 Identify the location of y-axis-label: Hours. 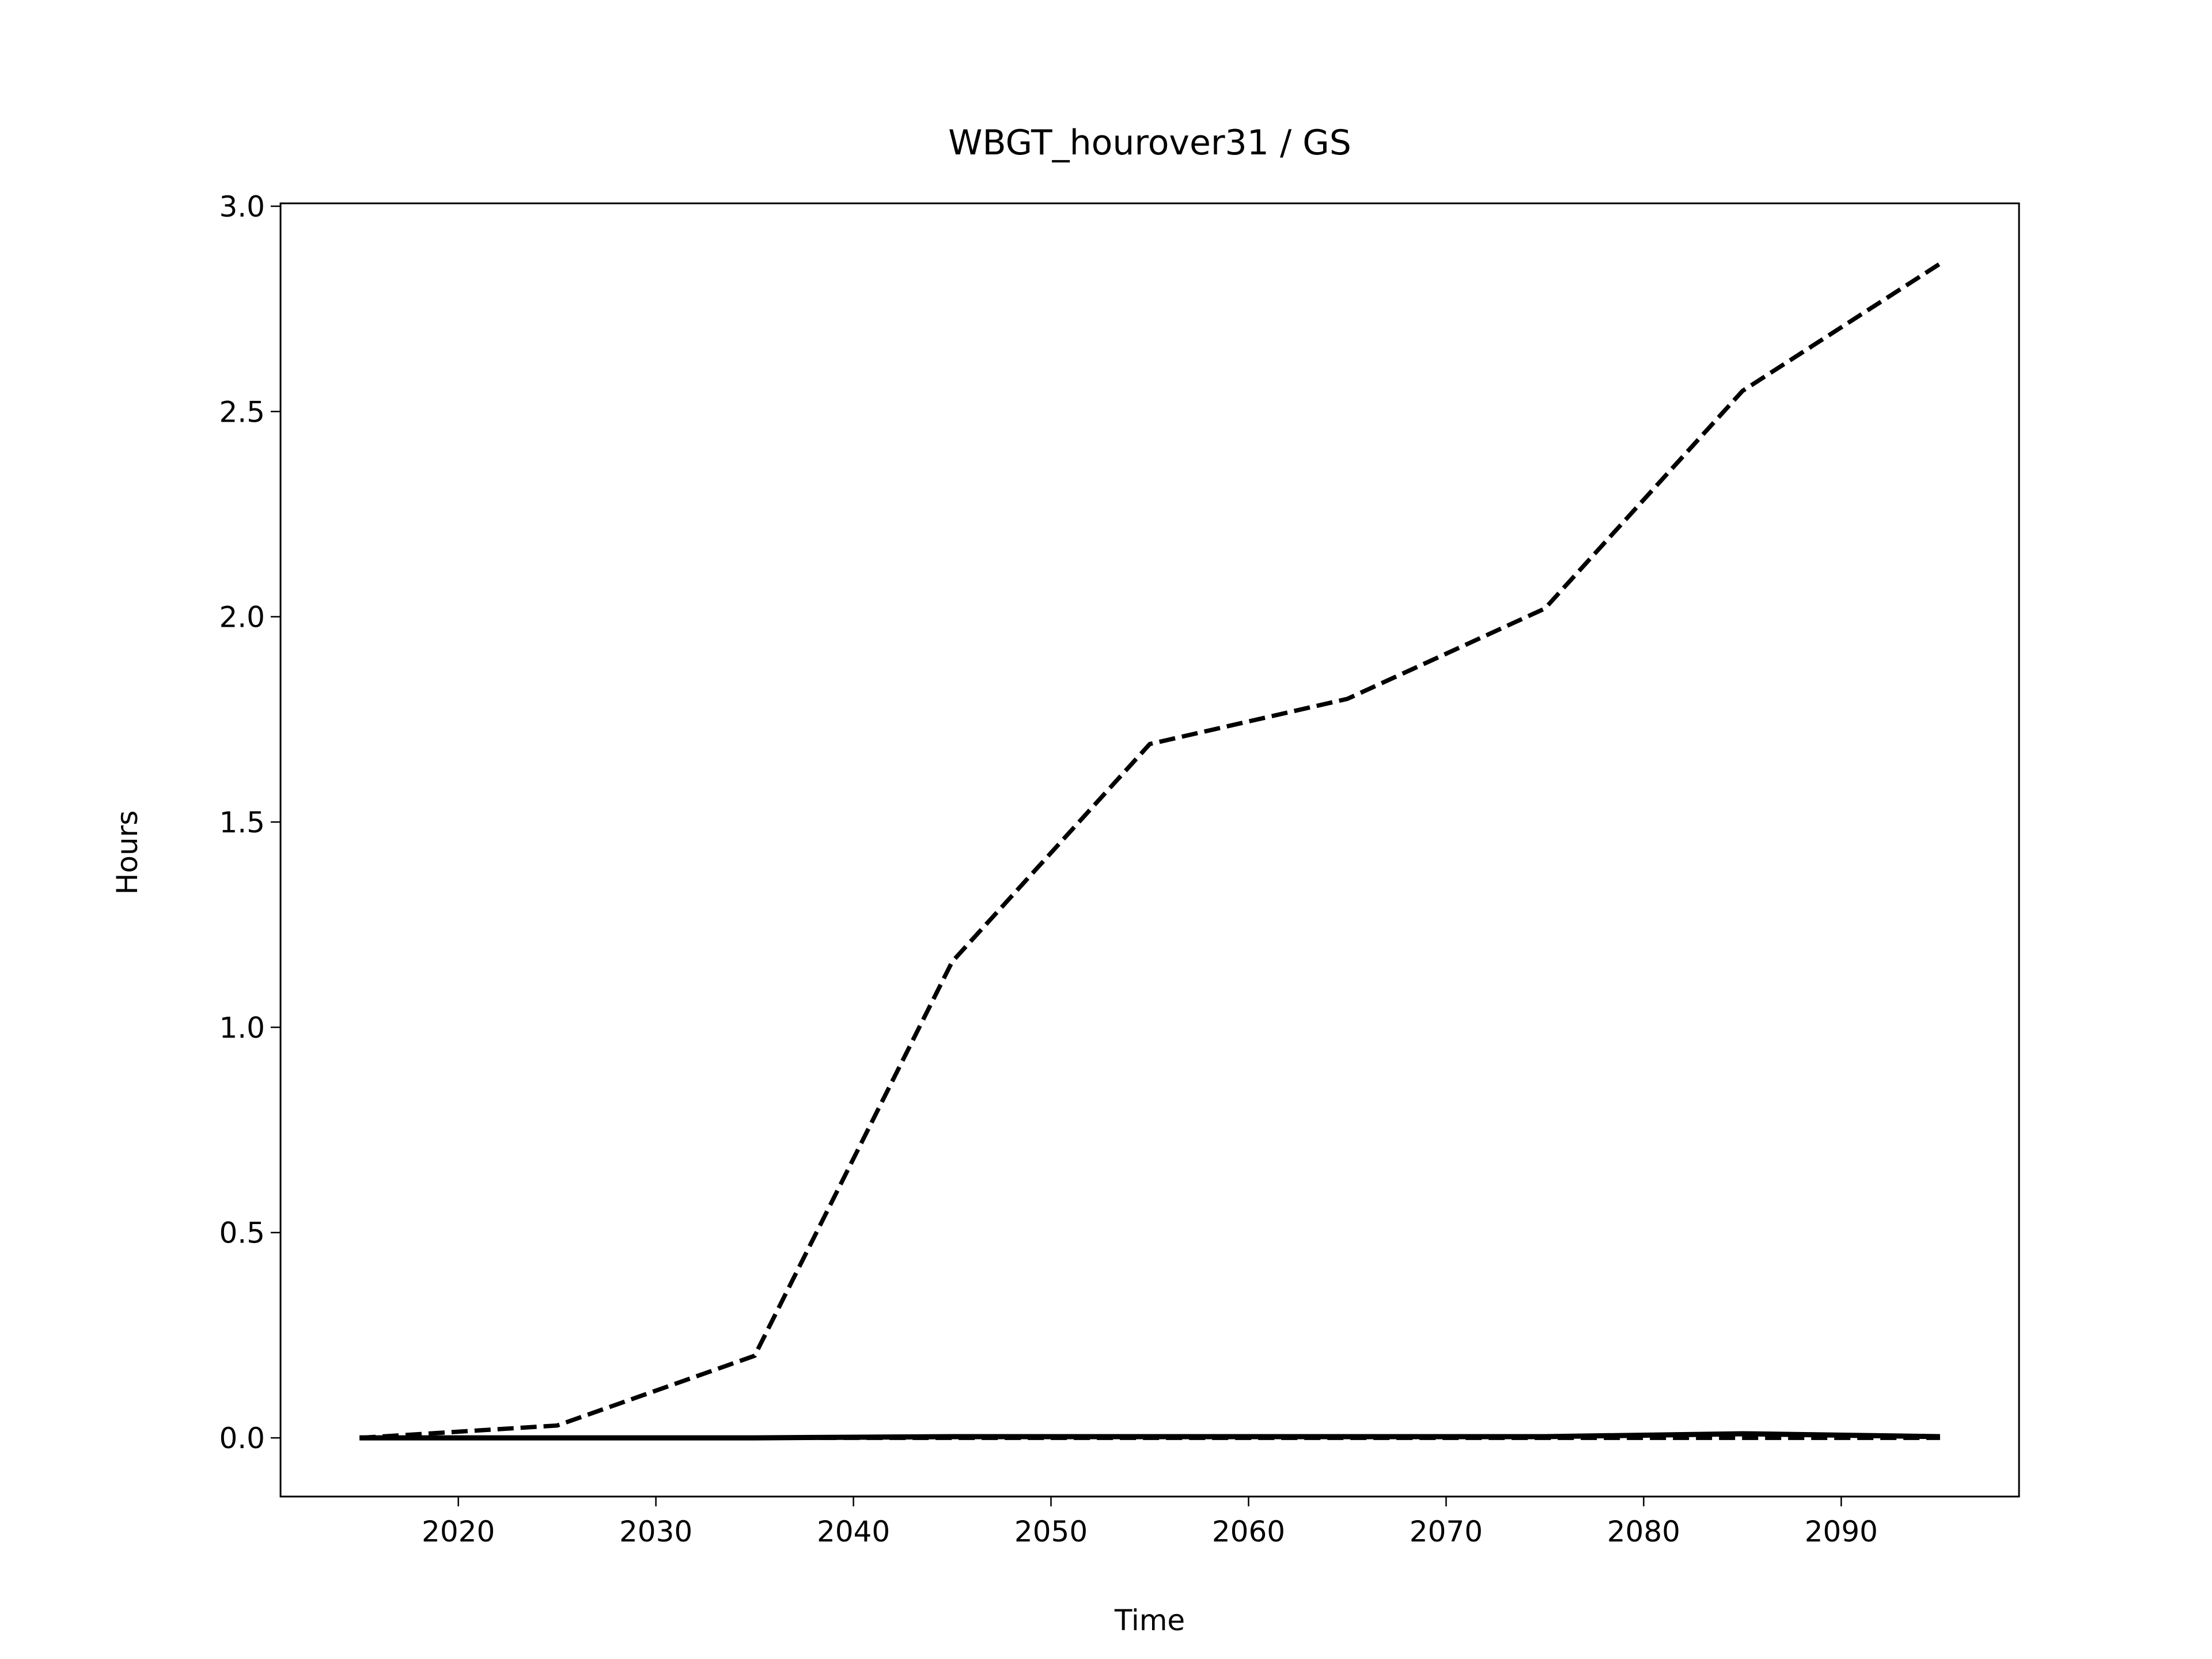
(127, 852).